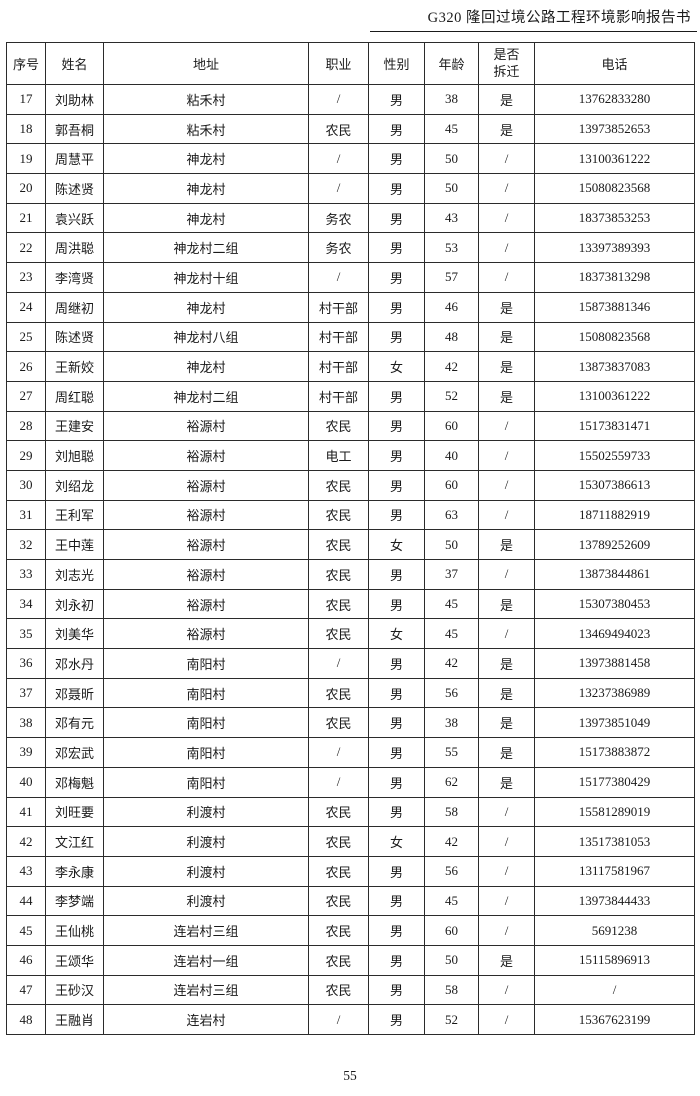 The width and height of the screenshot is (700, 1096). I want to click on cell-index: 21, so click(26, 218).